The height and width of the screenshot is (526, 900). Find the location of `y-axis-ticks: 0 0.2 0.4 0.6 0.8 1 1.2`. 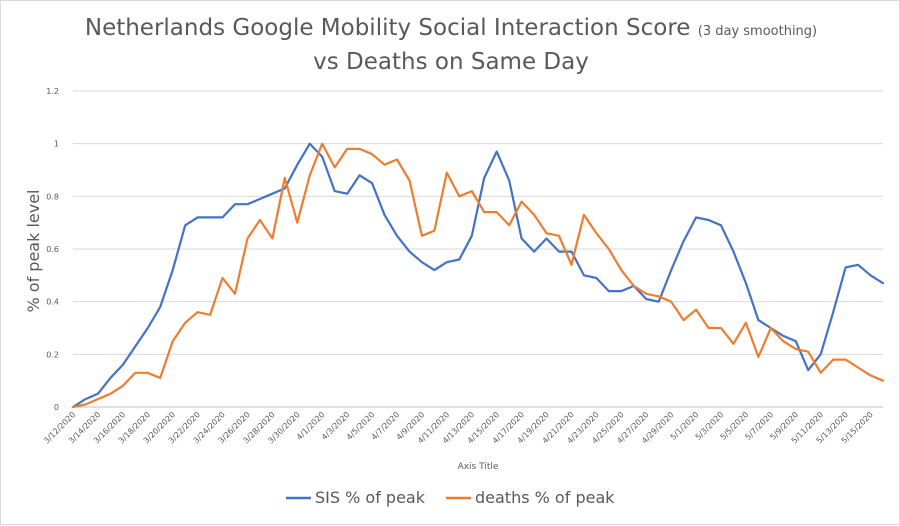

y-axis-ticks: 0 0.2 0.4 0.6 0.8 1 1.2 is located at coordinates (52, 249).